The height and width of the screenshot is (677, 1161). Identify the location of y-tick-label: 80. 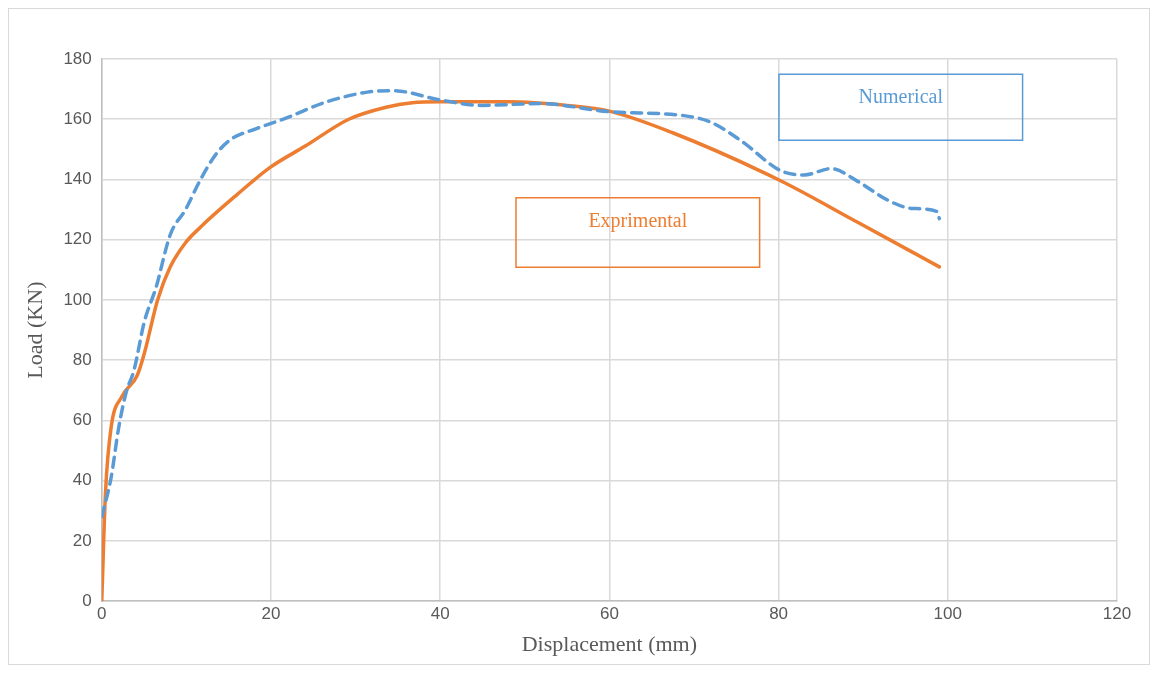
(82, 359).